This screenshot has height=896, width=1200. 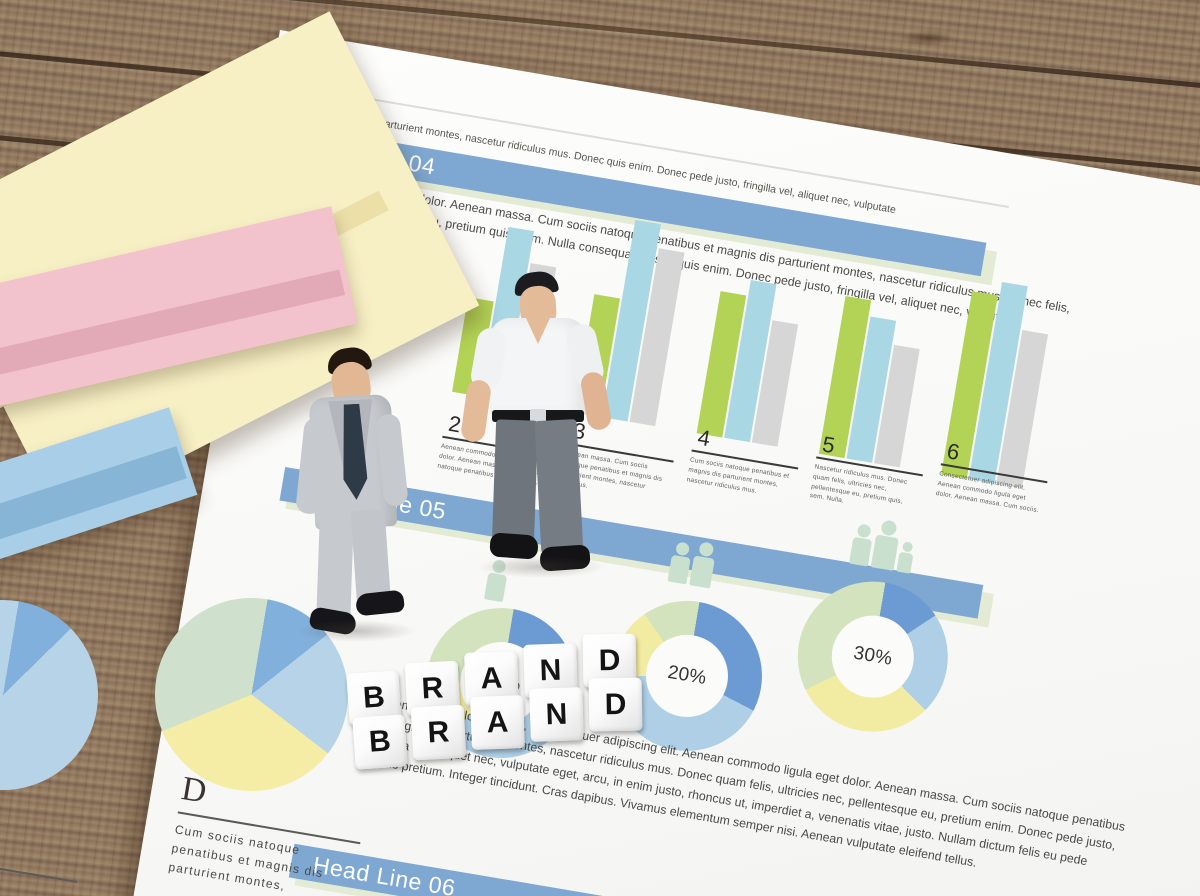 What do you see at coordinates (559, 488) in the screenshot?
I see `figure-pant-right` at bounding box center [559, 488].